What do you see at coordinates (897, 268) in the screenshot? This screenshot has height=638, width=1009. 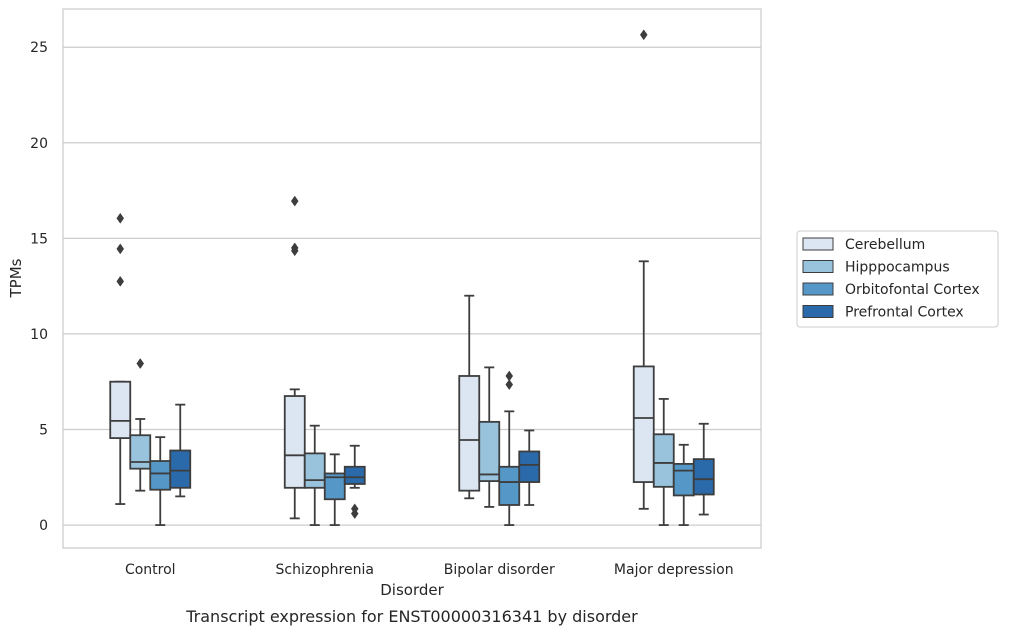 I see `legend-label: Hipppocampus` at bounding box center [897, 268].